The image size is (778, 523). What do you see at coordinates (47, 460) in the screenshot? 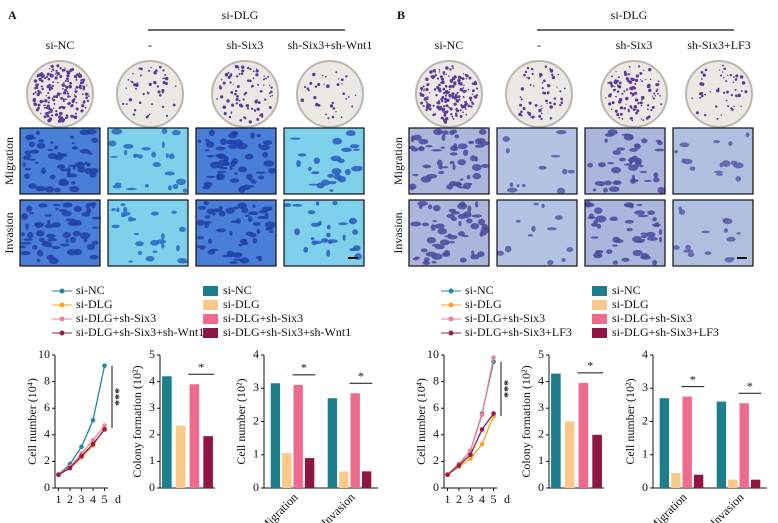
I see `y-tick-label: 2` at bounding box center [47, 460].